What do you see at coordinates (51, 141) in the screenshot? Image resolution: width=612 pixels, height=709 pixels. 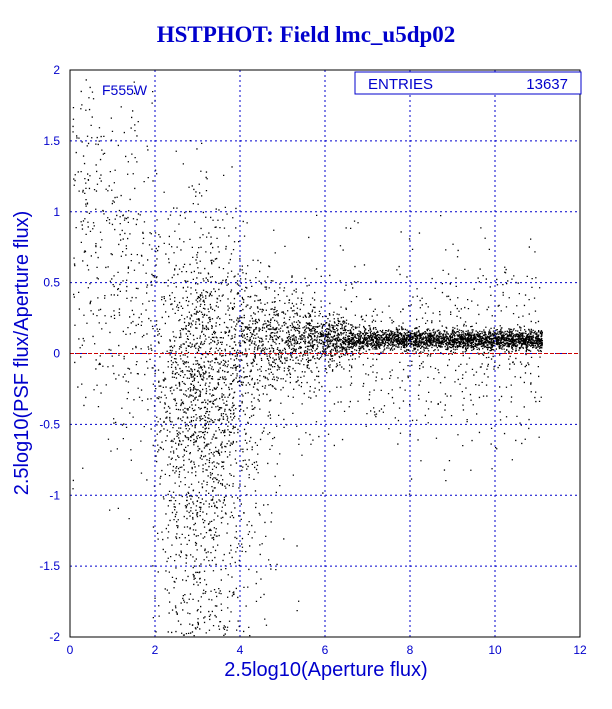 I see `y-tick-label: 1.5` at bounding box center [51, 141].